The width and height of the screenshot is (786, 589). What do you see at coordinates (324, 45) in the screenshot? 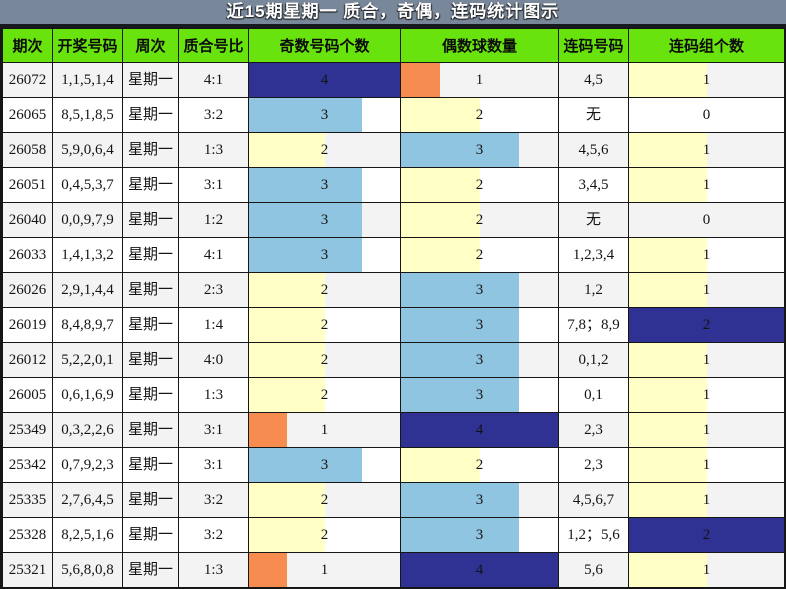
I see `header-cell-odd-count: 奇数号码个数` at bounding box center [324, 45].